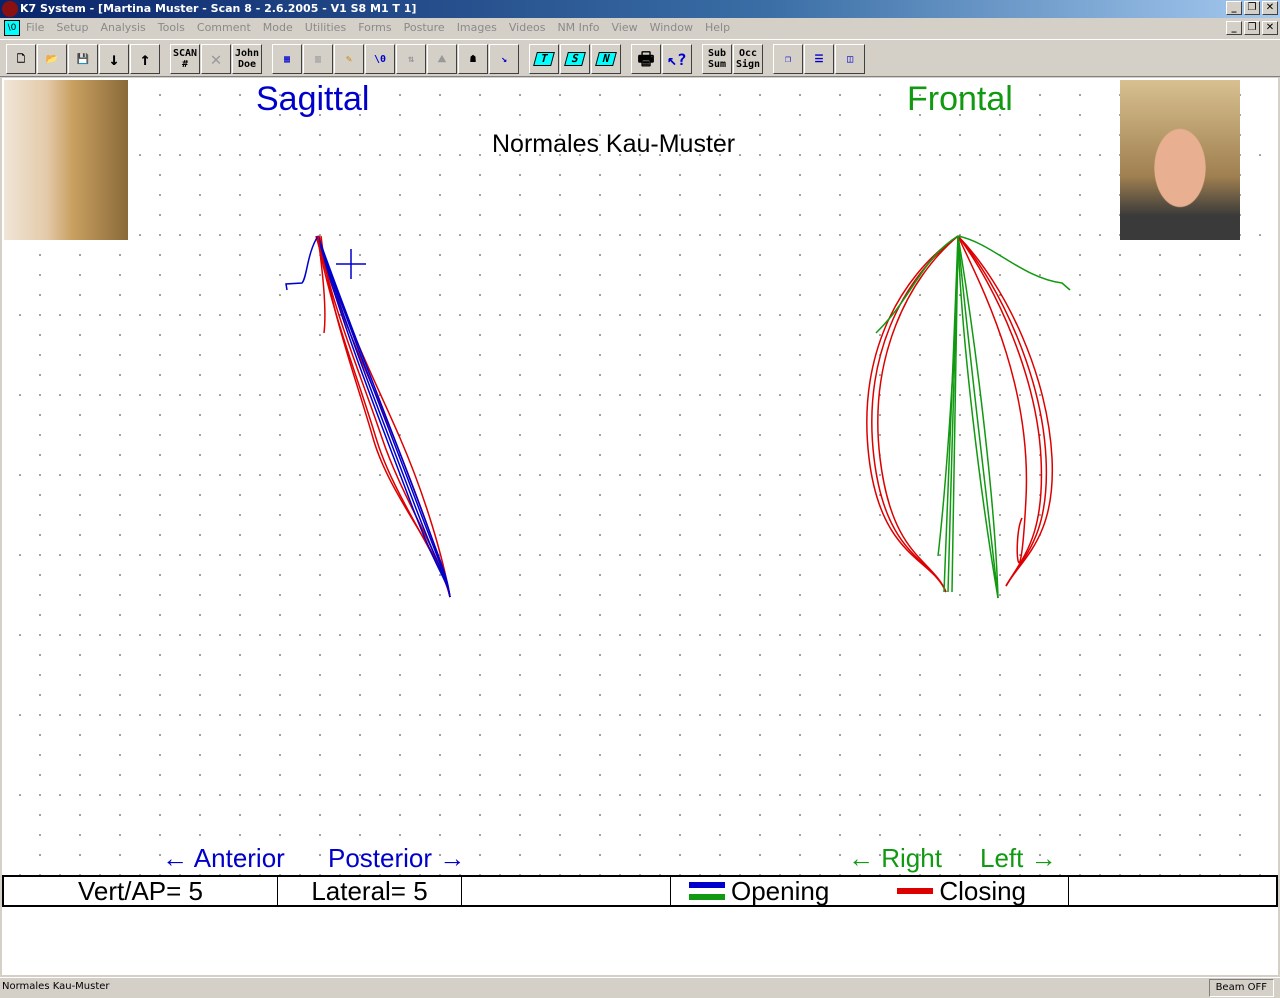 The height and width of the screenshot is (998, 1280). Describe the element at coordinates (397, 858) in the screenshot. I see `posterior-label: Posterior →` at that location.